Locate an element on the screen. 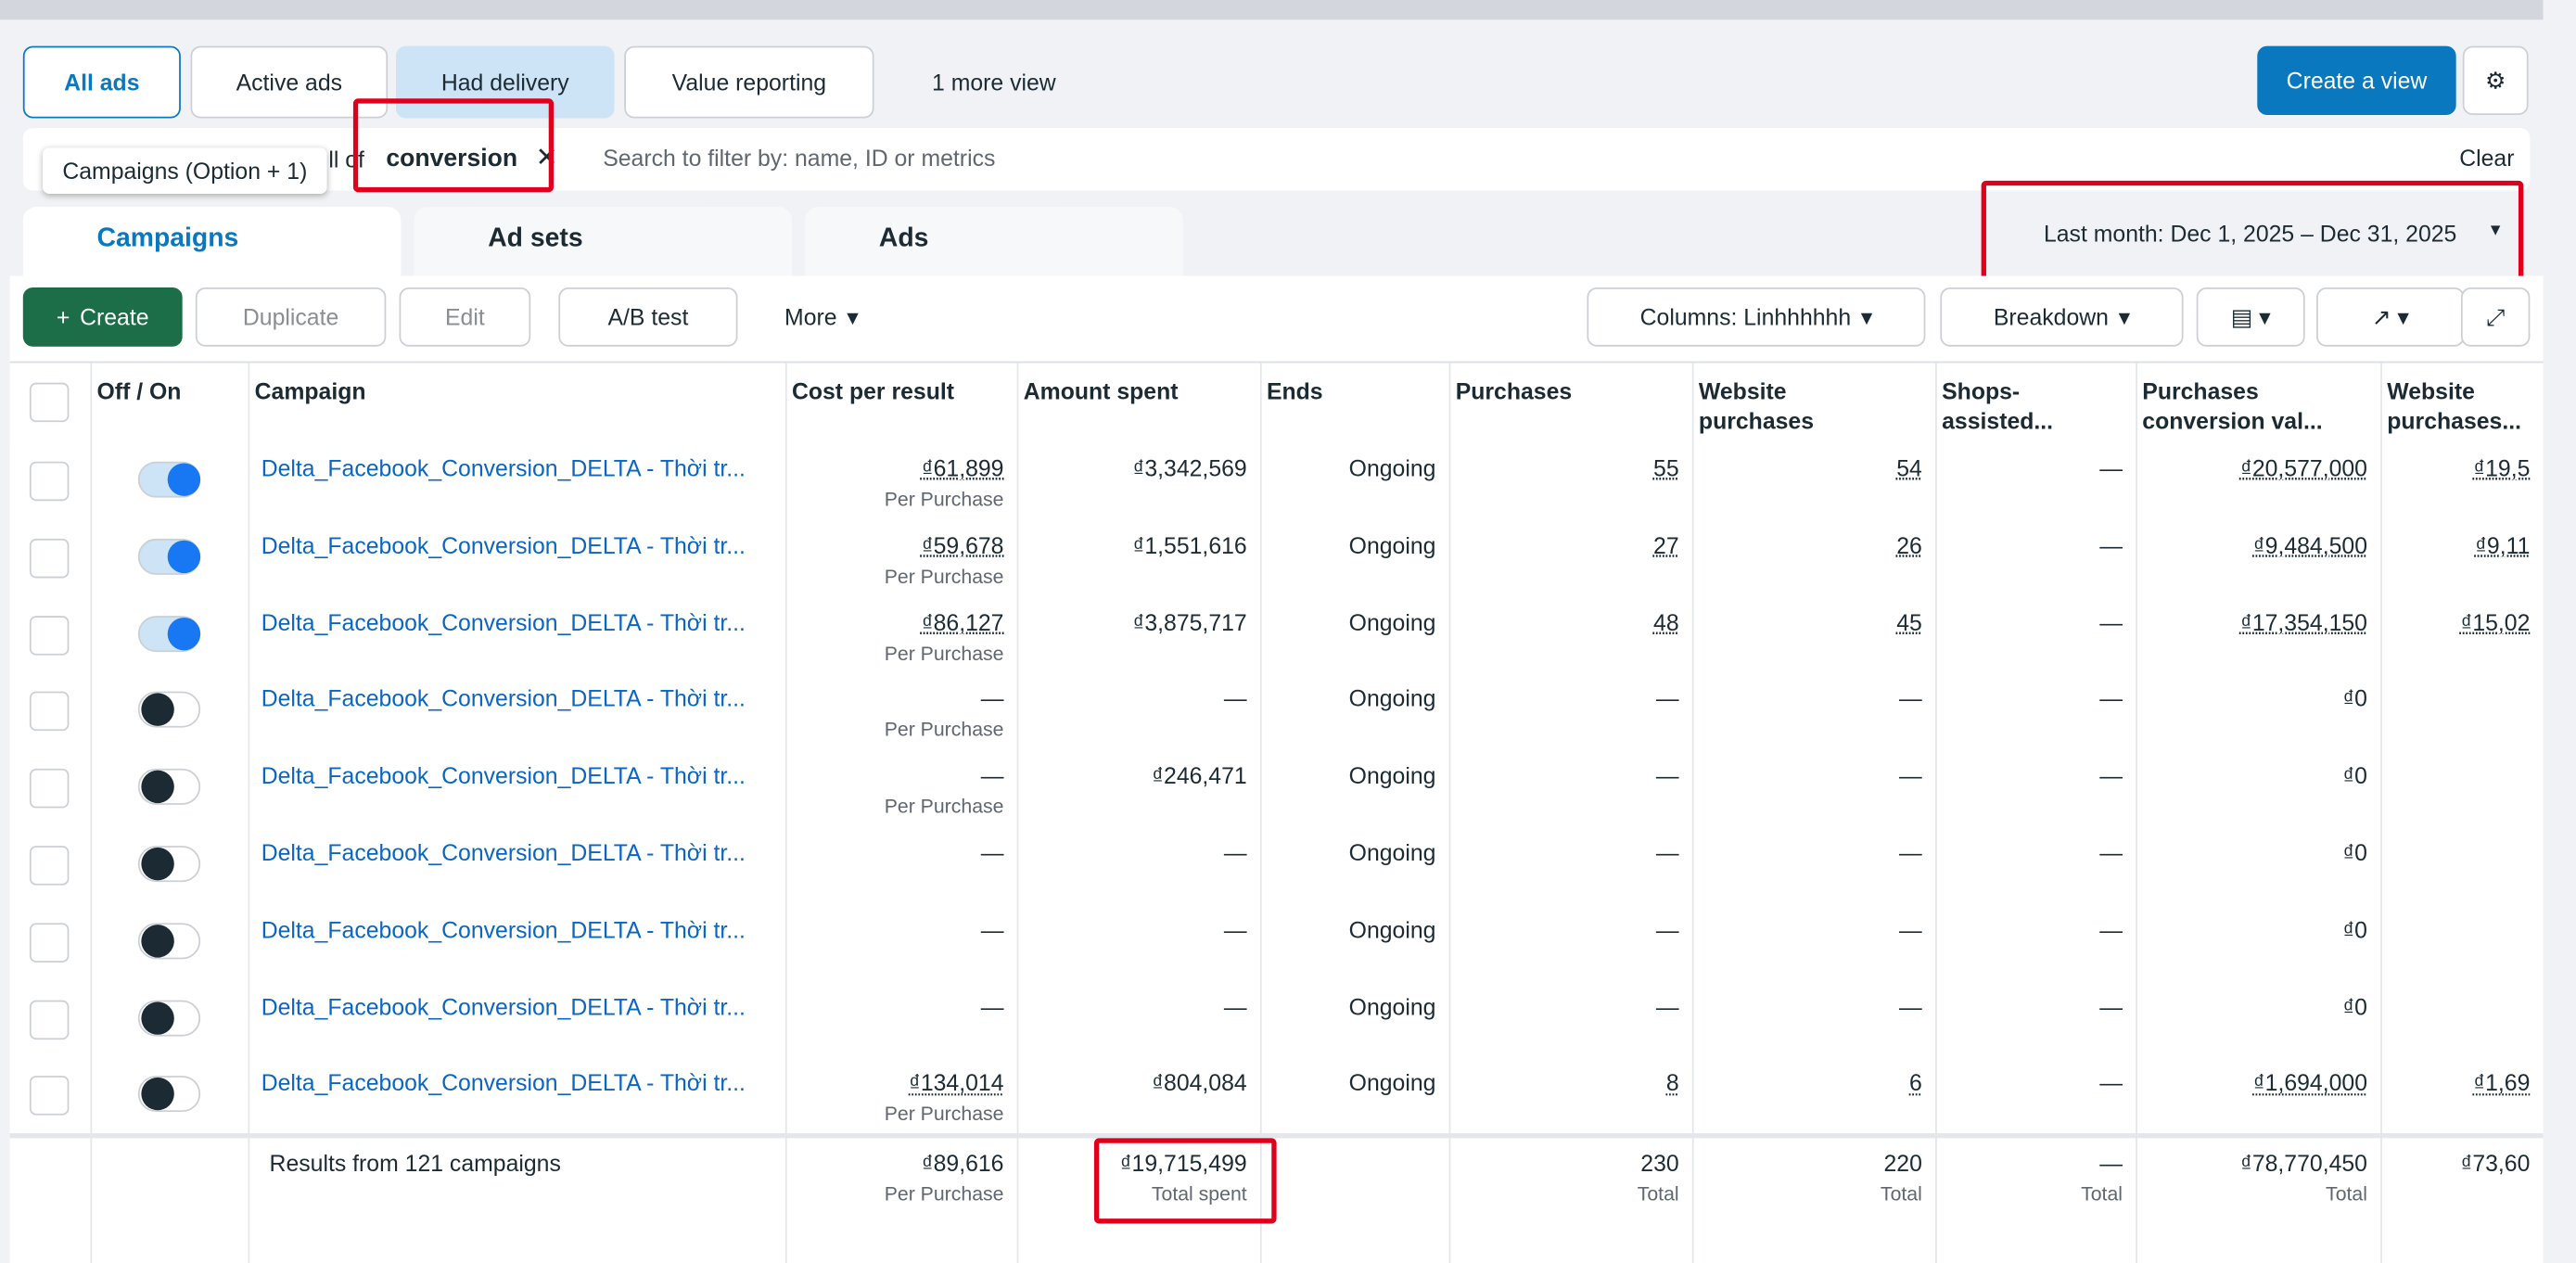 Image resolution: width=2576 pixels, height=1263 pixels. breakdown-button: Breakdown ▾ is located at coordinates (2062, 317).